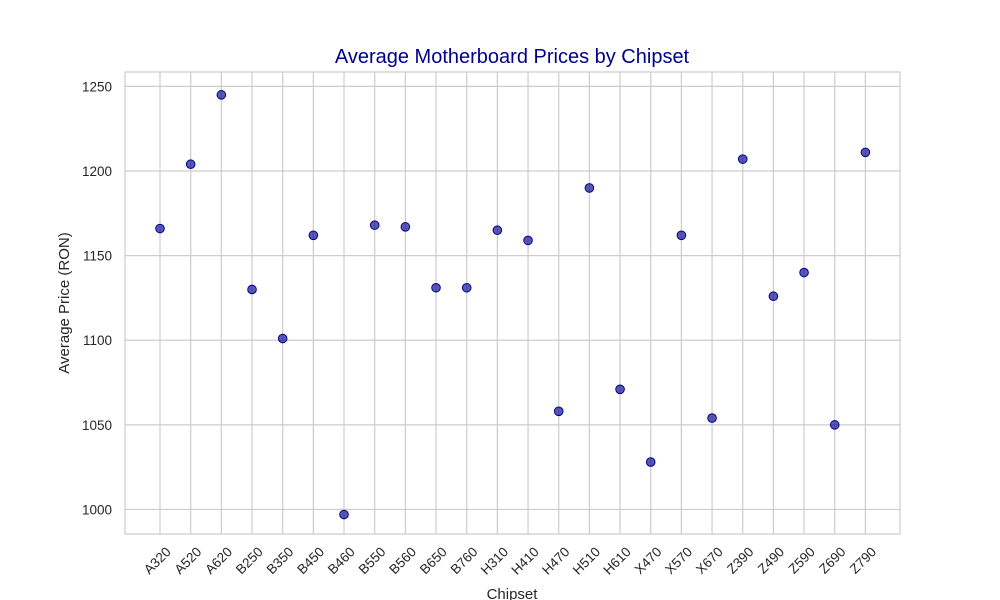 The image size is (1000, 600). I want to click on x-tick-label: X570, so click(678, 560).